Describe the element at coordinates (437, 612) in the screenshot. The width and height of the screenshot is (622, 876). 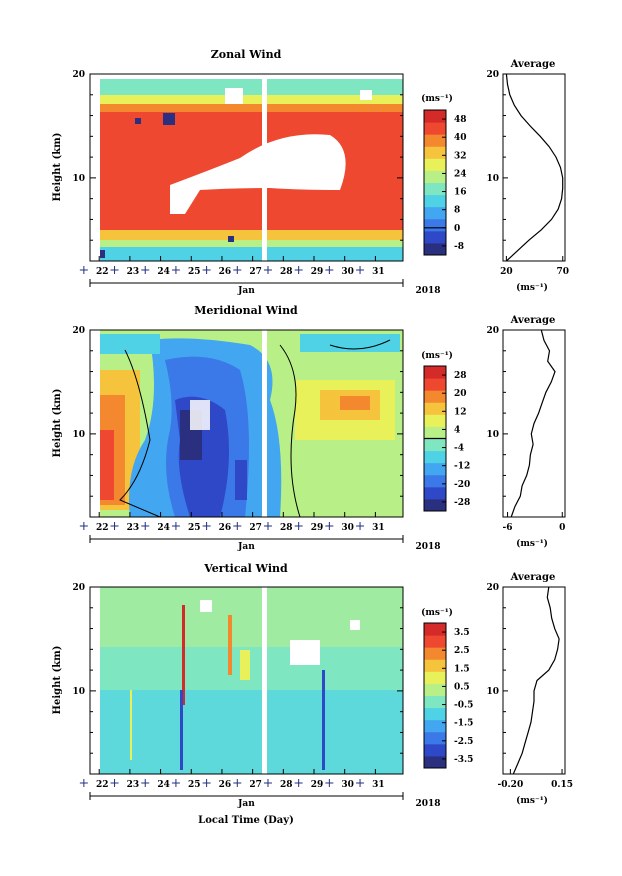
I see `vertical-colorbar-unit: (ms⁻¹)` at that location.